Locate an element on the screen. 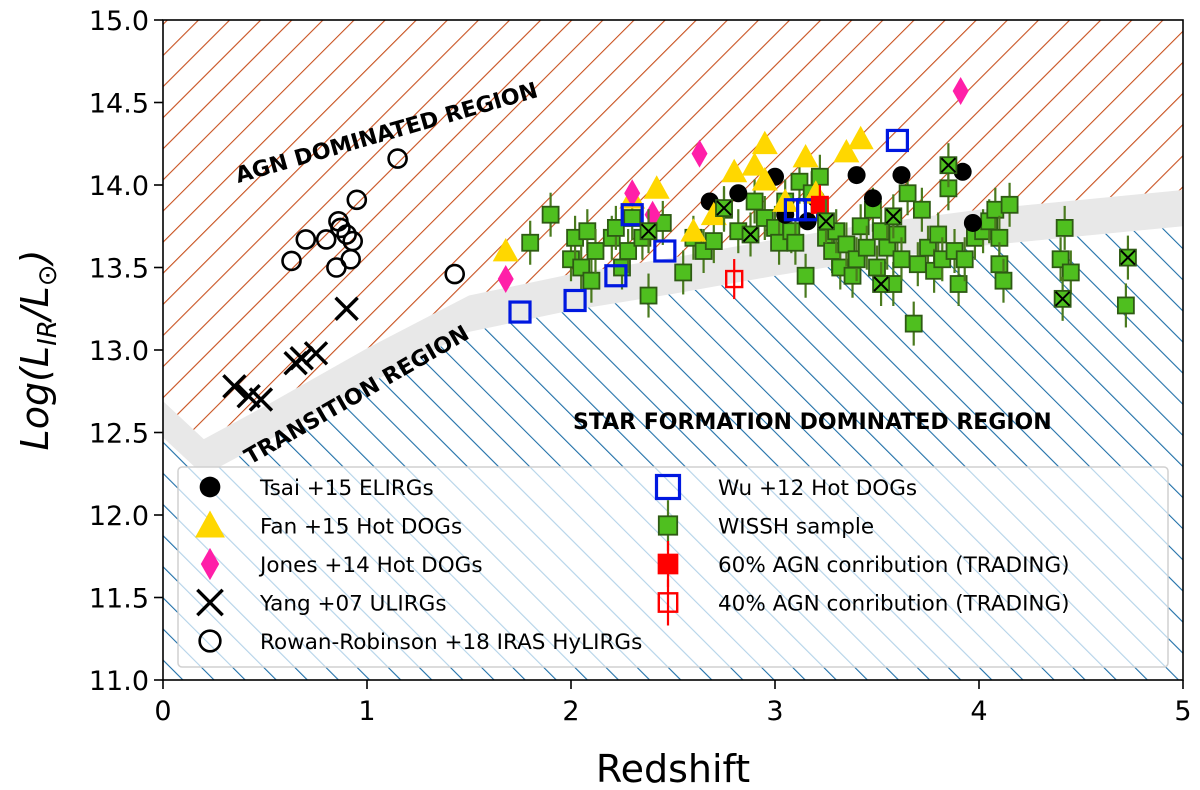 This screenshot has width=1200, height=790. crossed-point-0-x is located at coordinates (648, 231).